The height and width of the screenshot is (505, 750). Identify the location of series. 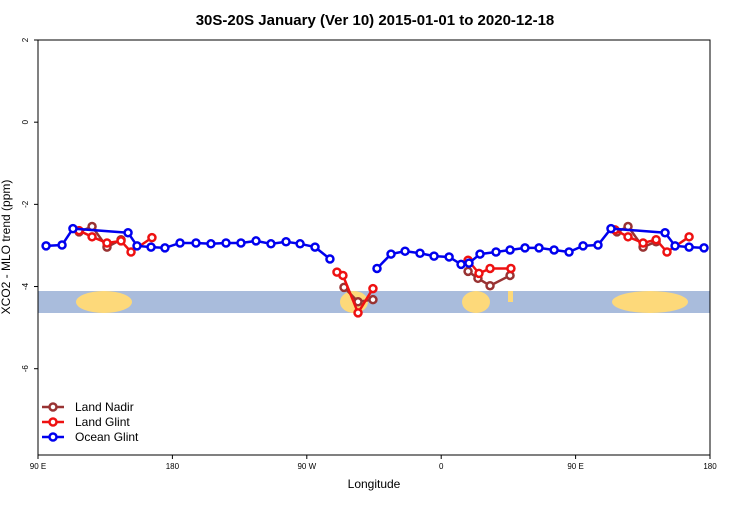
(375, 248).